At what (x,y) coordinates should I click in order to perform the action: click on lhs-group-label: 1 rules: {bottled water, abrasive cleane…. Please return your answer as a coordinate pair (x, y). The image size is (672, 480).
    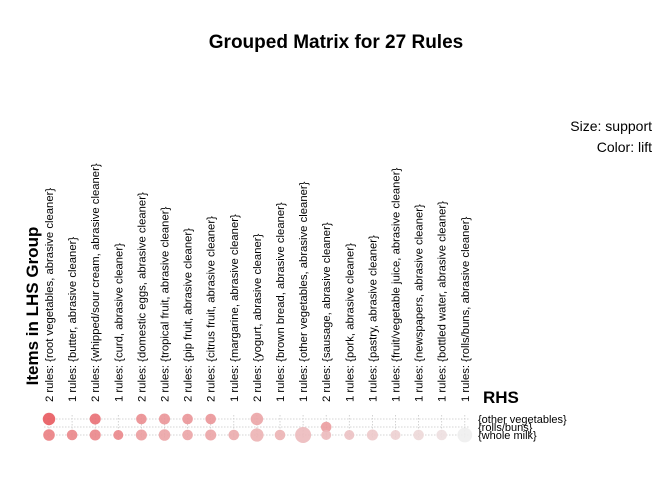
    Looking at the image, I should click on (443, 301).